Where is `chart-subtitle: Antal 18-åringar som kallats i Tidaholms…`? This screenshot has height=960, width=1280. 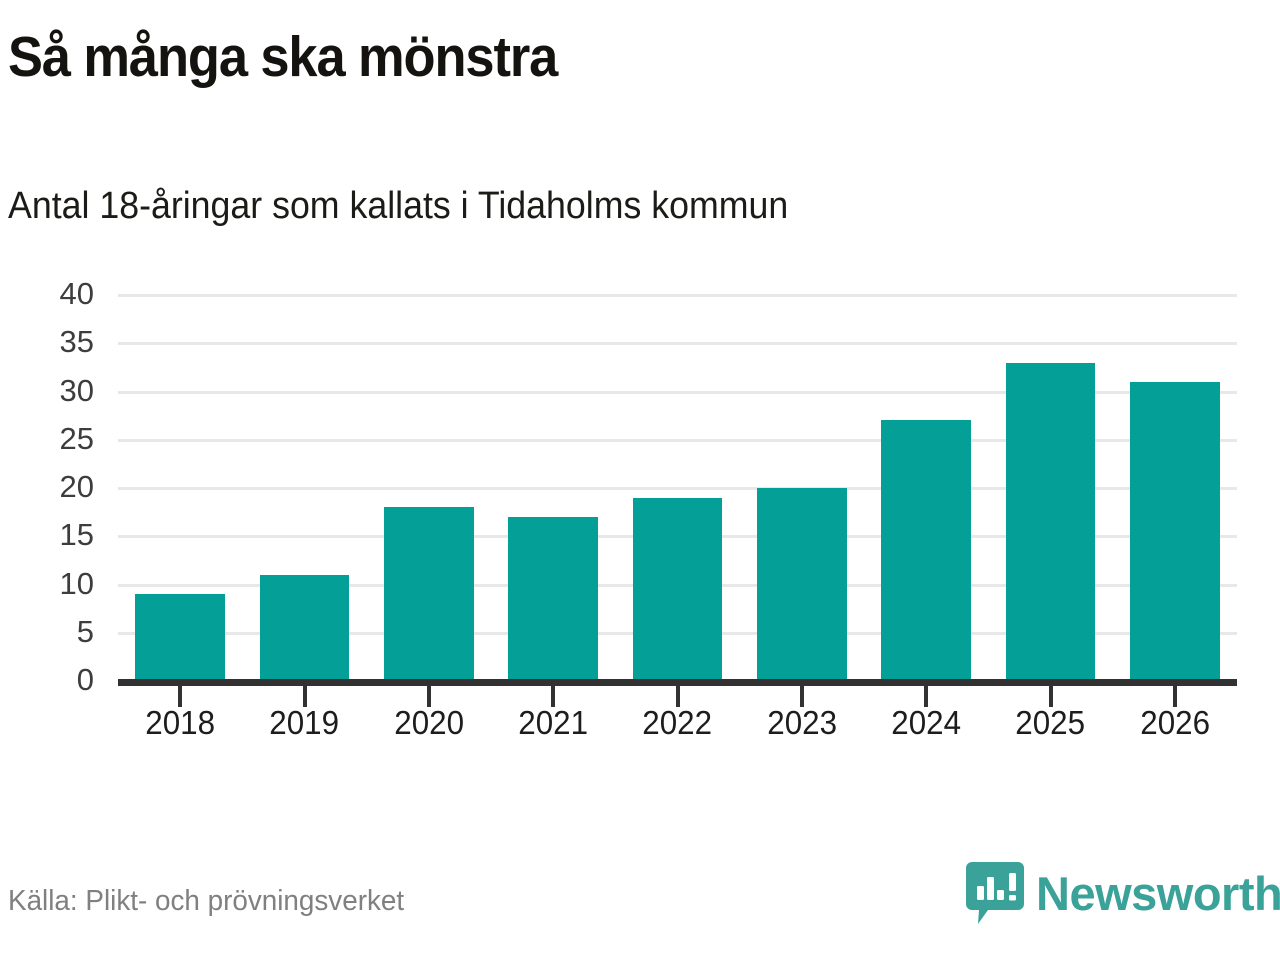
chart-subtitle: Antal 18-åringar som kallats i Tidaholms… is located at coordinates (398, 206).